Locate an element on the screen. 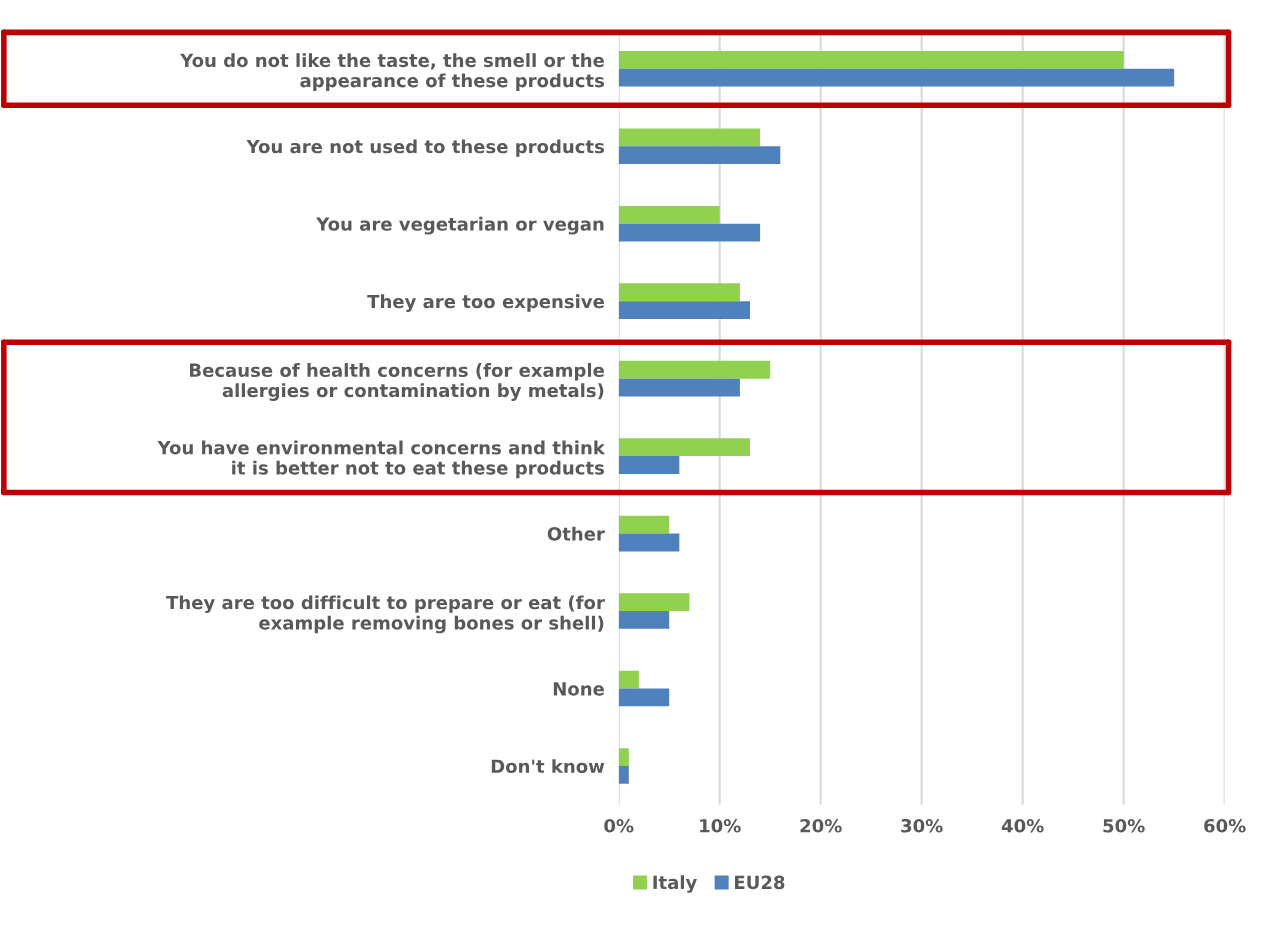 The height and width of the screenshot is (939, 1281). y-tick-label: None is located at coordinates (578, 689).